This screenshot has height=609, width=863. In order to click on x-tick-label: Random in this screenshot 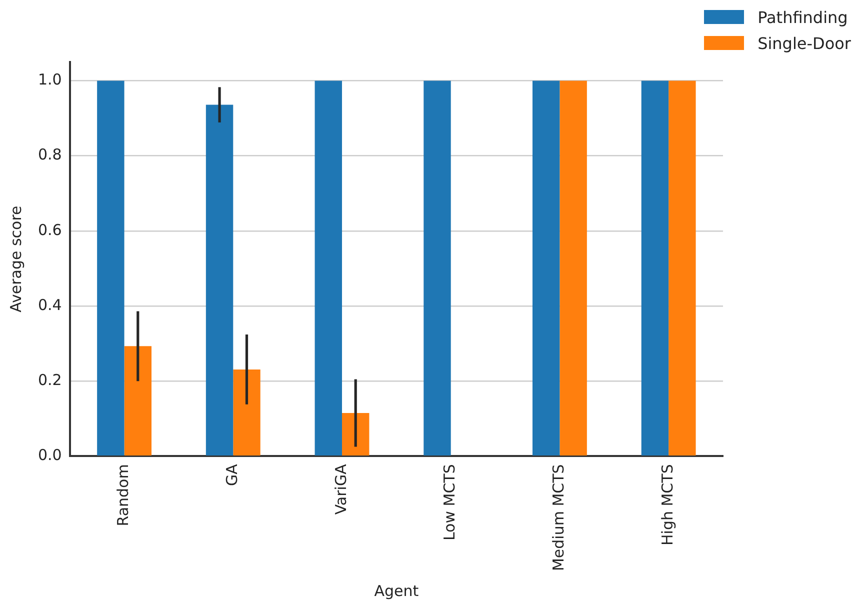, I will do `click(123, 495)`.